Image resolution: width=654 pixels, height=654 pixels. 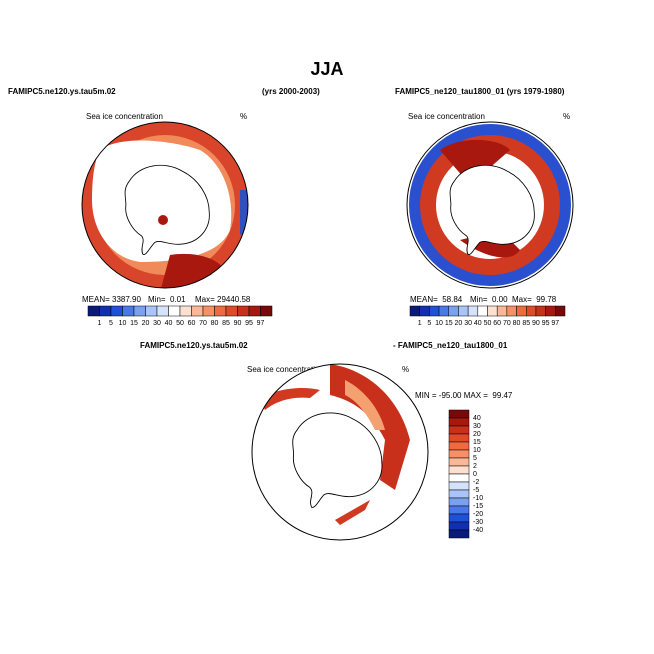 What do you see at coordinates (436, 299) in the screenshot?
I see `stat: MEAN= 58.84` at bounding box center [436, 299].